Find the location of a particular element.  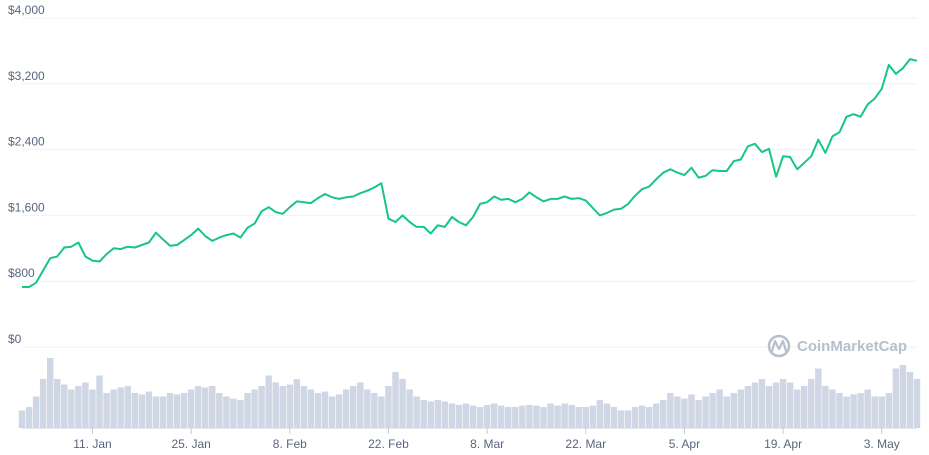

y-tick-label: $4,000 is located at coordinates (26, 10).